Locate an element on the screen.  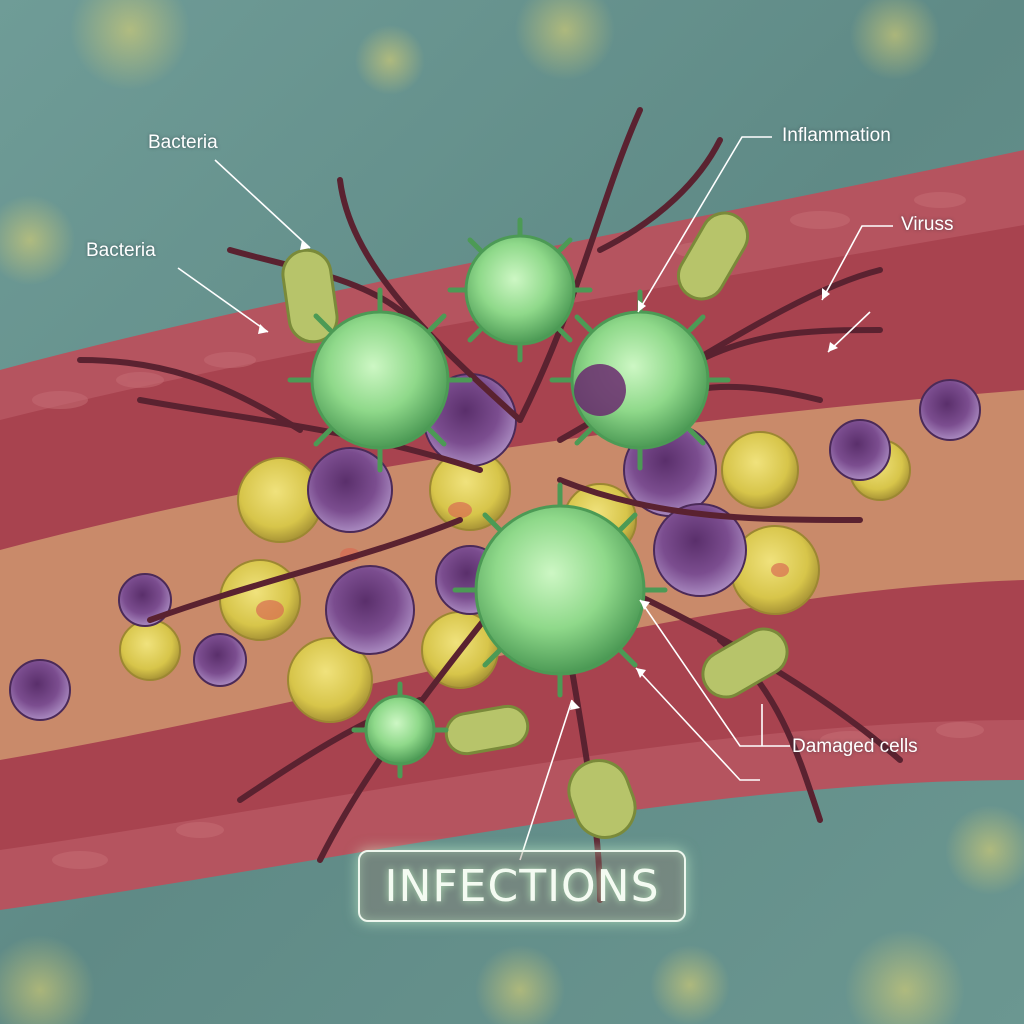
label-viruss: Viruss is located at coordinates (927, 224).